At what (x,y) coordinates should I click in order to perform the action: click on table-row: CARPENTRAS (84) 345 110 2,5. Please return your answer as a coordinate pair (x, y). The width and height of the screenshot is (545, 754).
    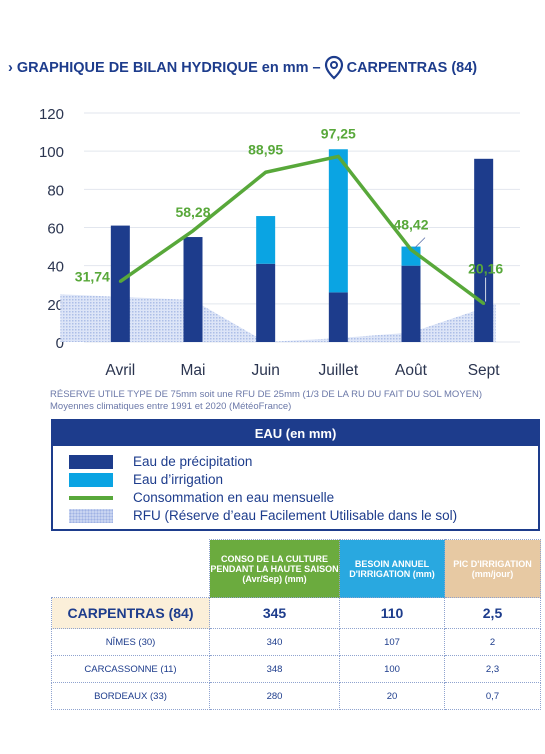
    Looking at the image, I should click on (296, 613).